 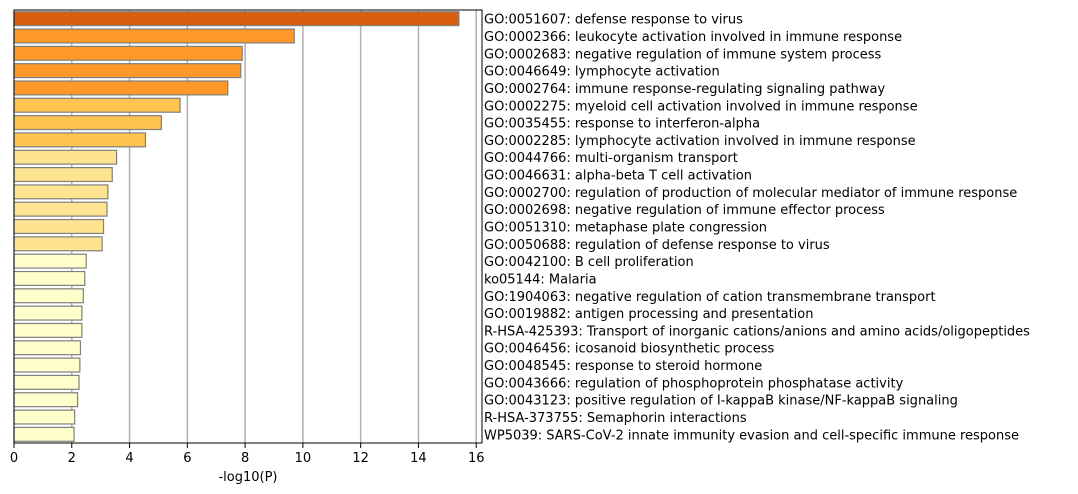 I want to click on x-tick-label: 0, so click(x=14, y=458).